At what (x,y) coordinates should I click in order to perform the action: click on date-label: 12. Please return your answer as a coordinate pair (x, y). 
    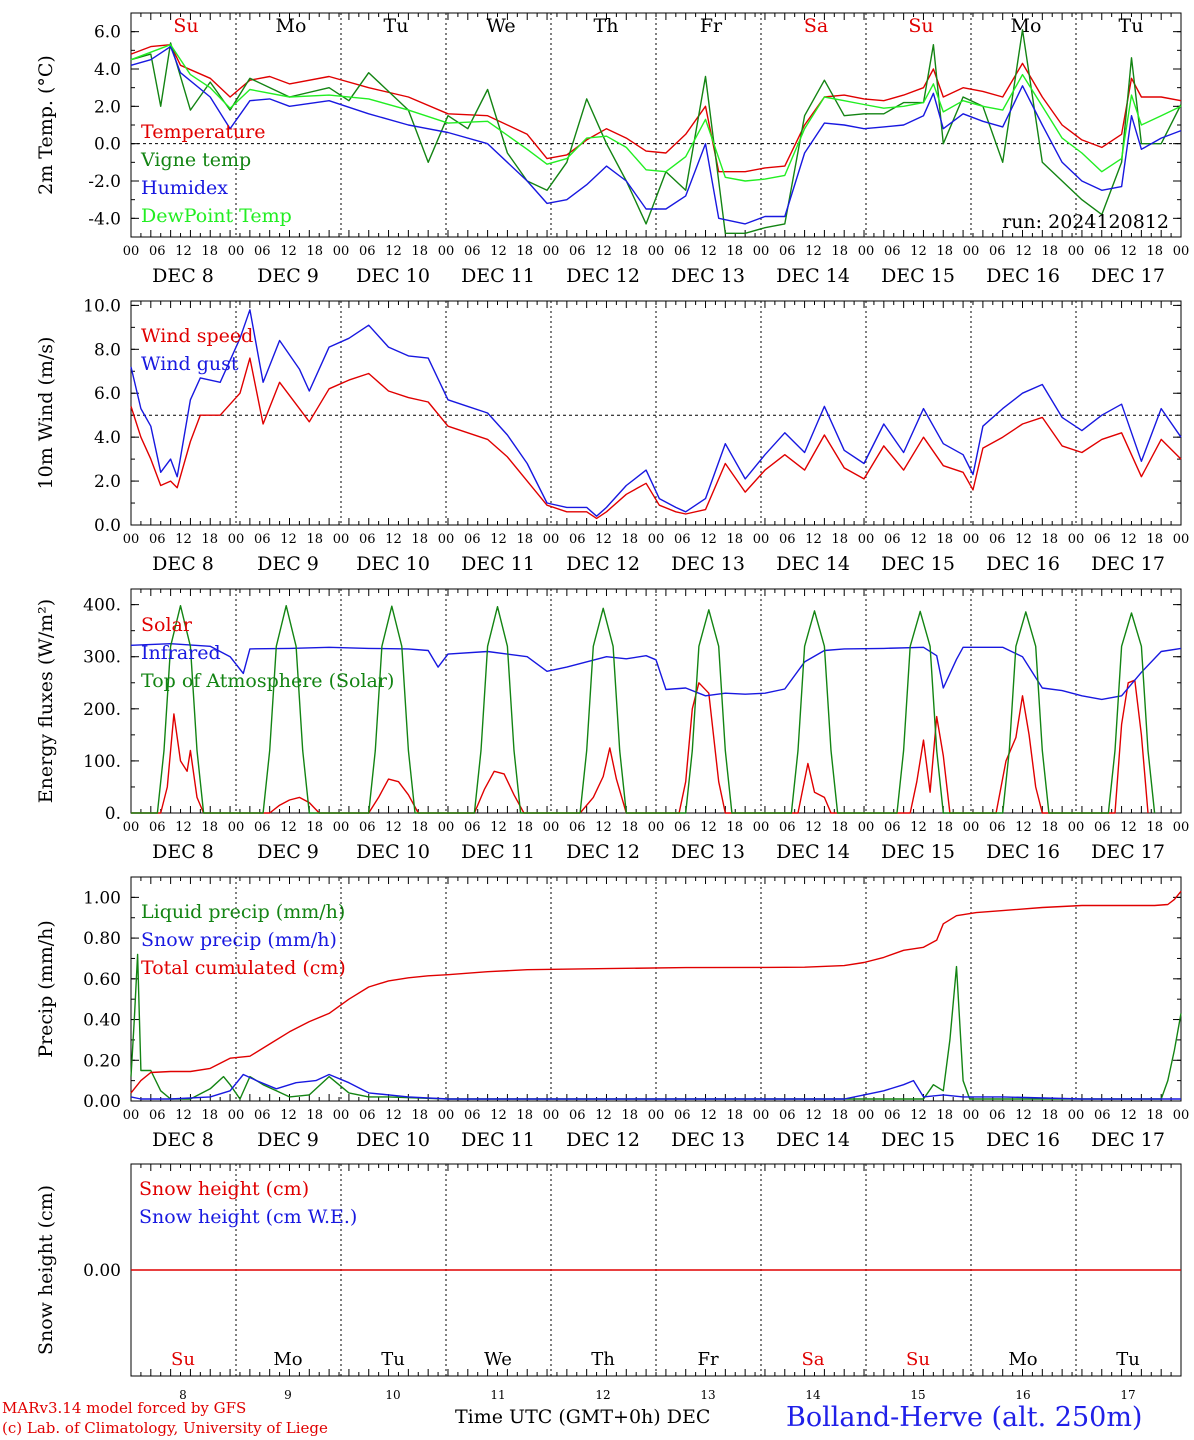
    Looking at the image, I should click on (602, 1395).